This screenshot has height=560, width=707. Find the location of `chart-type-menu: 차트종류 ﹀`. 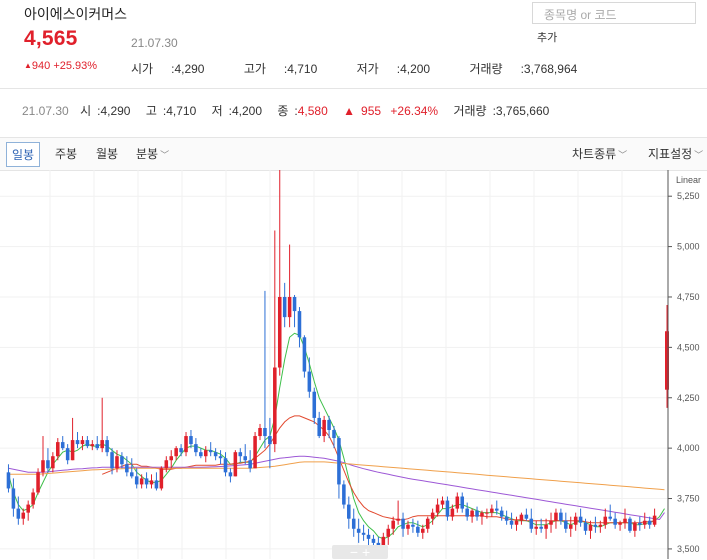

chart-type-menu: 차트종류 ﹀ is located at coordinates (599, 153).